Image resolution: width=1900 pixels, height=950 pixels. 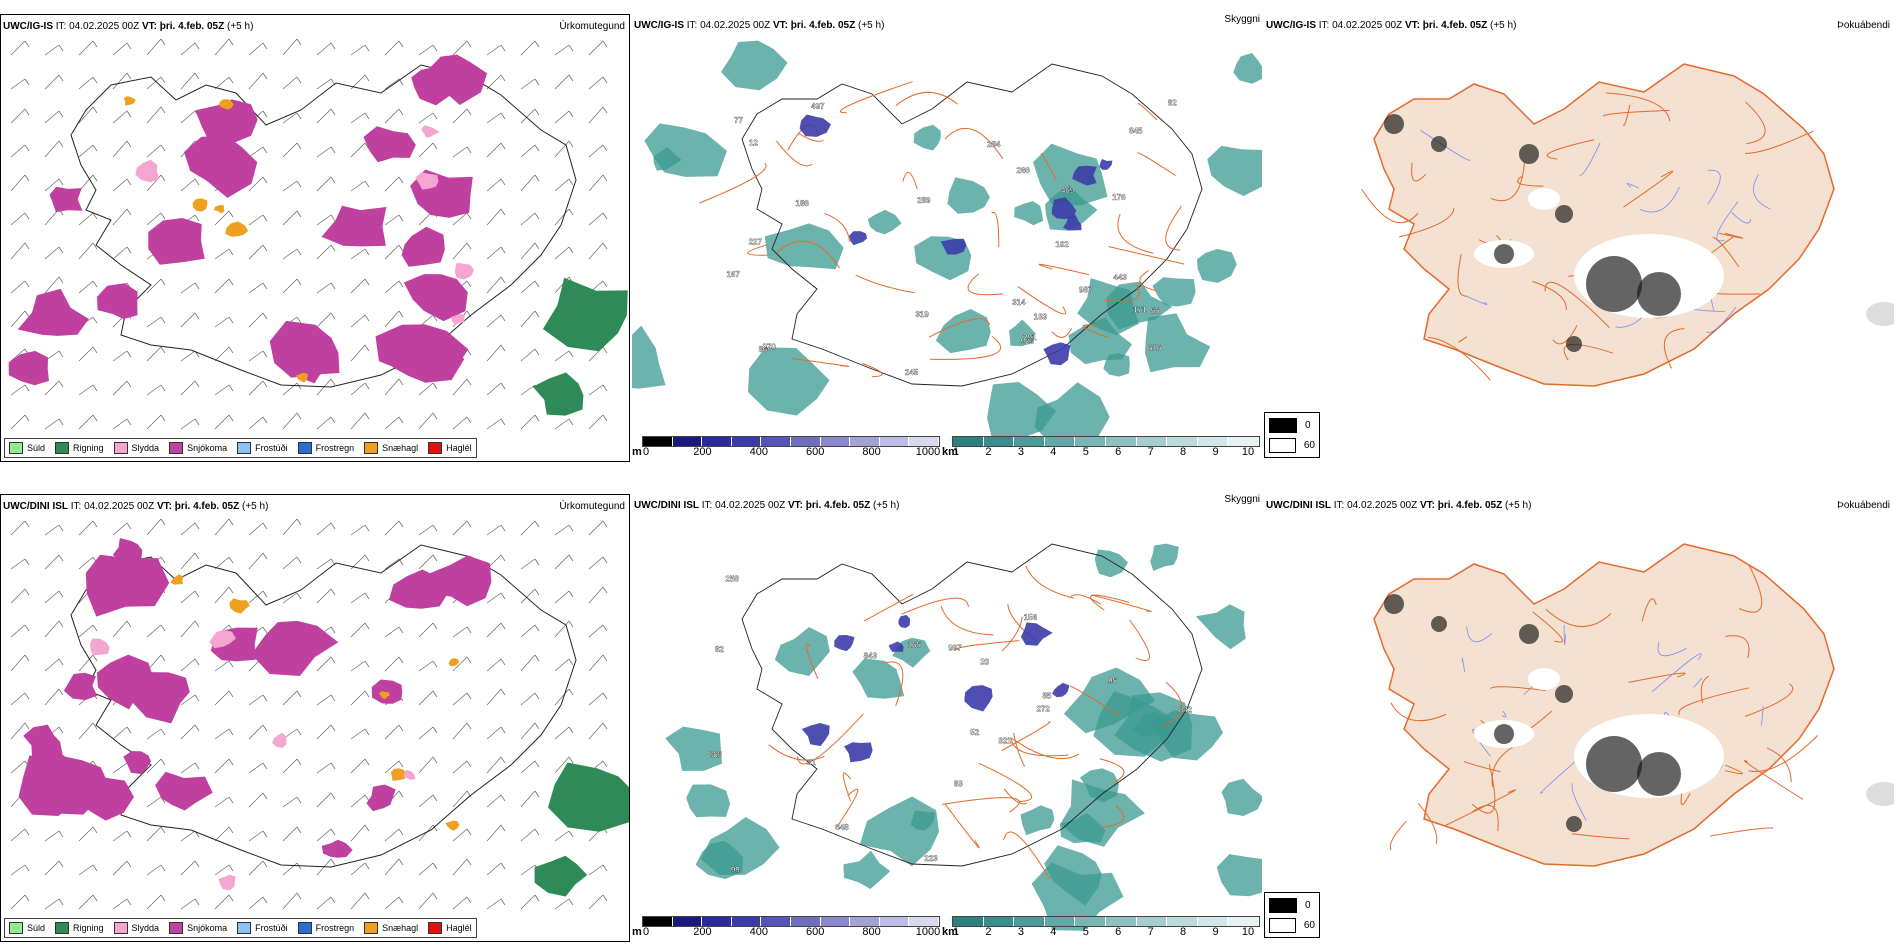 What do you see at coordinates (262, 448) in the screenshot?
I see `legend-item: Frostúði` at bounding box center [262, 448].